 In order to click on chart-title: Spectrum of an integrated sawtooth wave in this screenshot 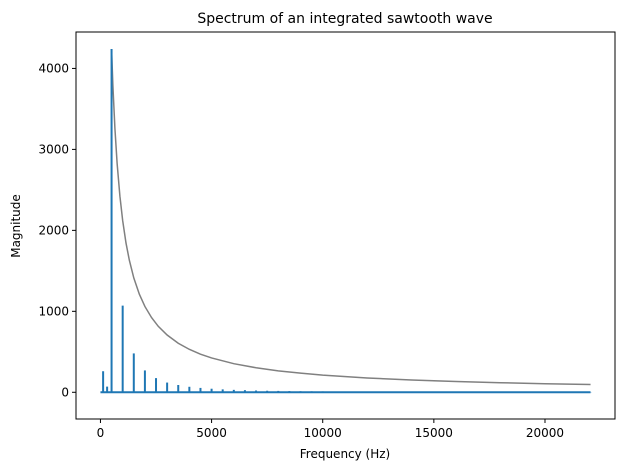, I will do `click(344, 19)`.